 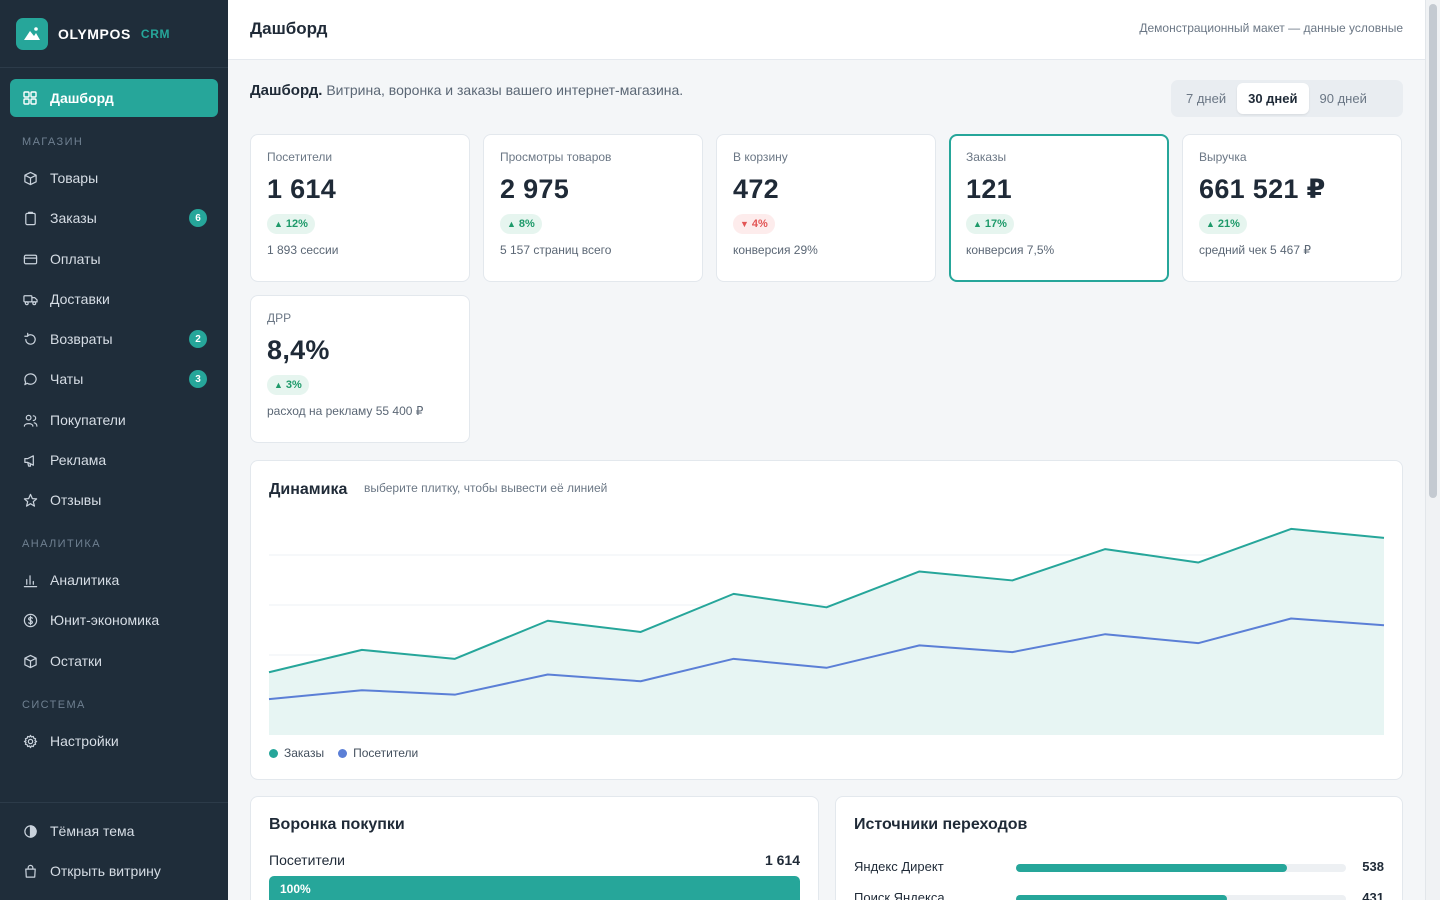 What do you see at coordinates (826, 600) in the screenshot?
I see `chart-line-orders` at bounding box center [826, 600].